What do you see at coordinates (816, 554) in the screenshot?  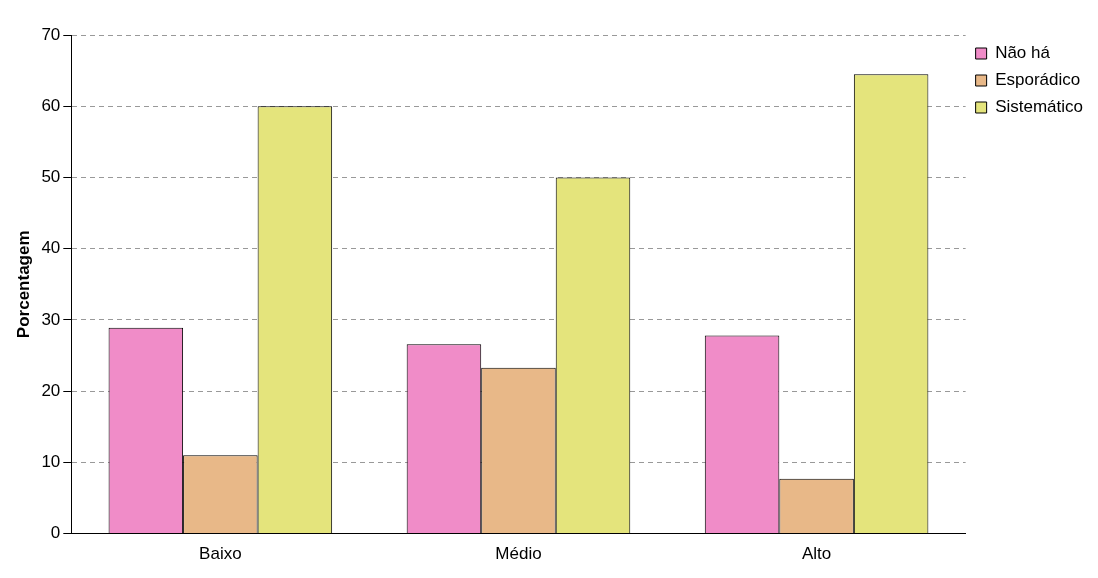 I see `x-tick-label: Alto` at bounding box center [816, 554].